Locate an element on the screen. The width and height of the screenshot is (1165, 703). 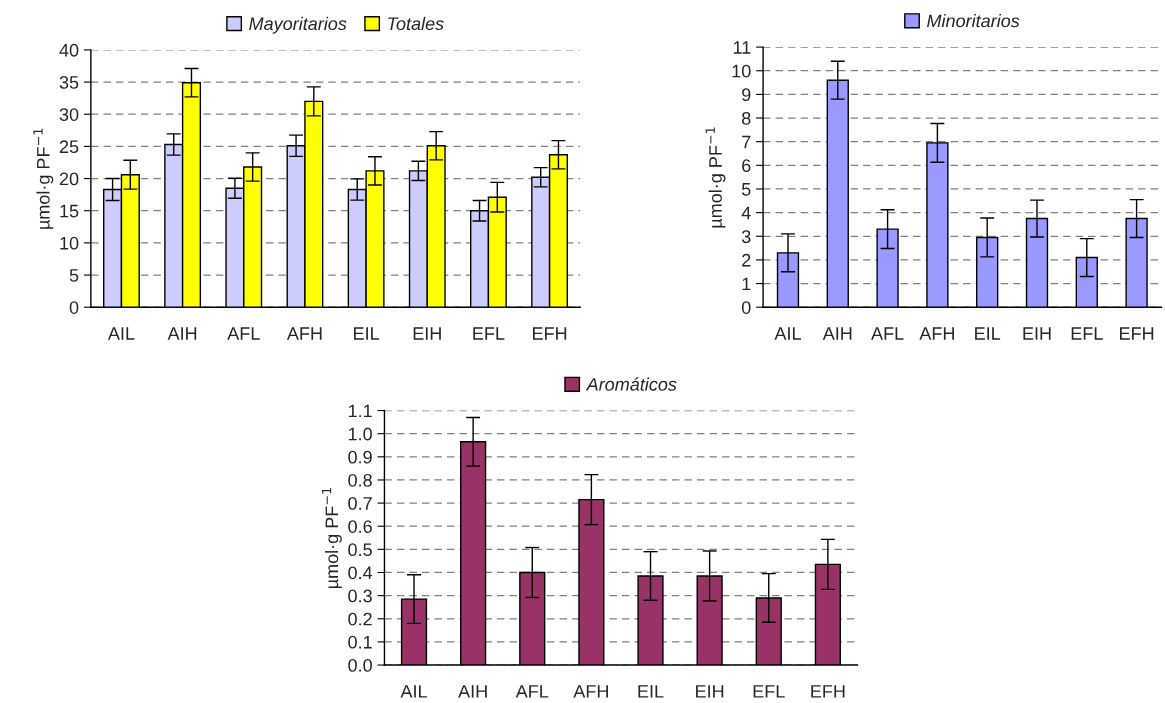
y-tick-label: 0.6 is located at coordinates (360, 526).